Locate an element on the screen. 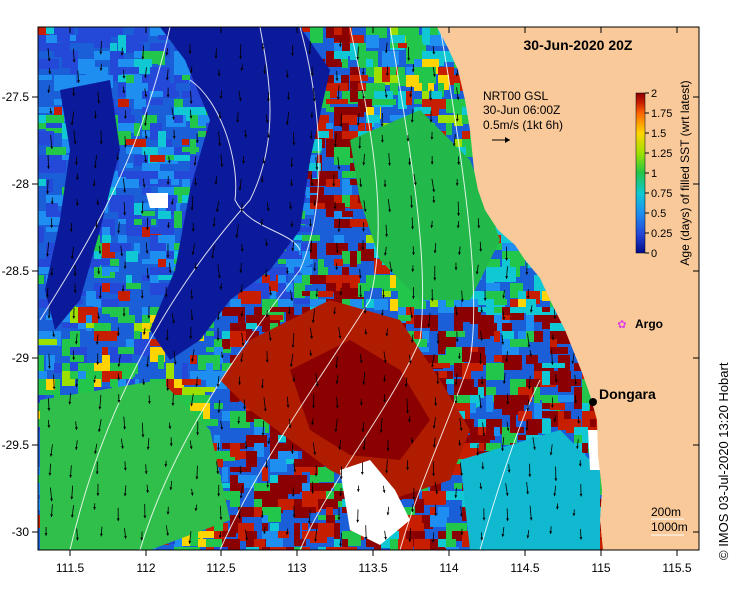 The height and width of the screenshot is (592, 739). town-dot-icon is located at coordinates (593, 402).